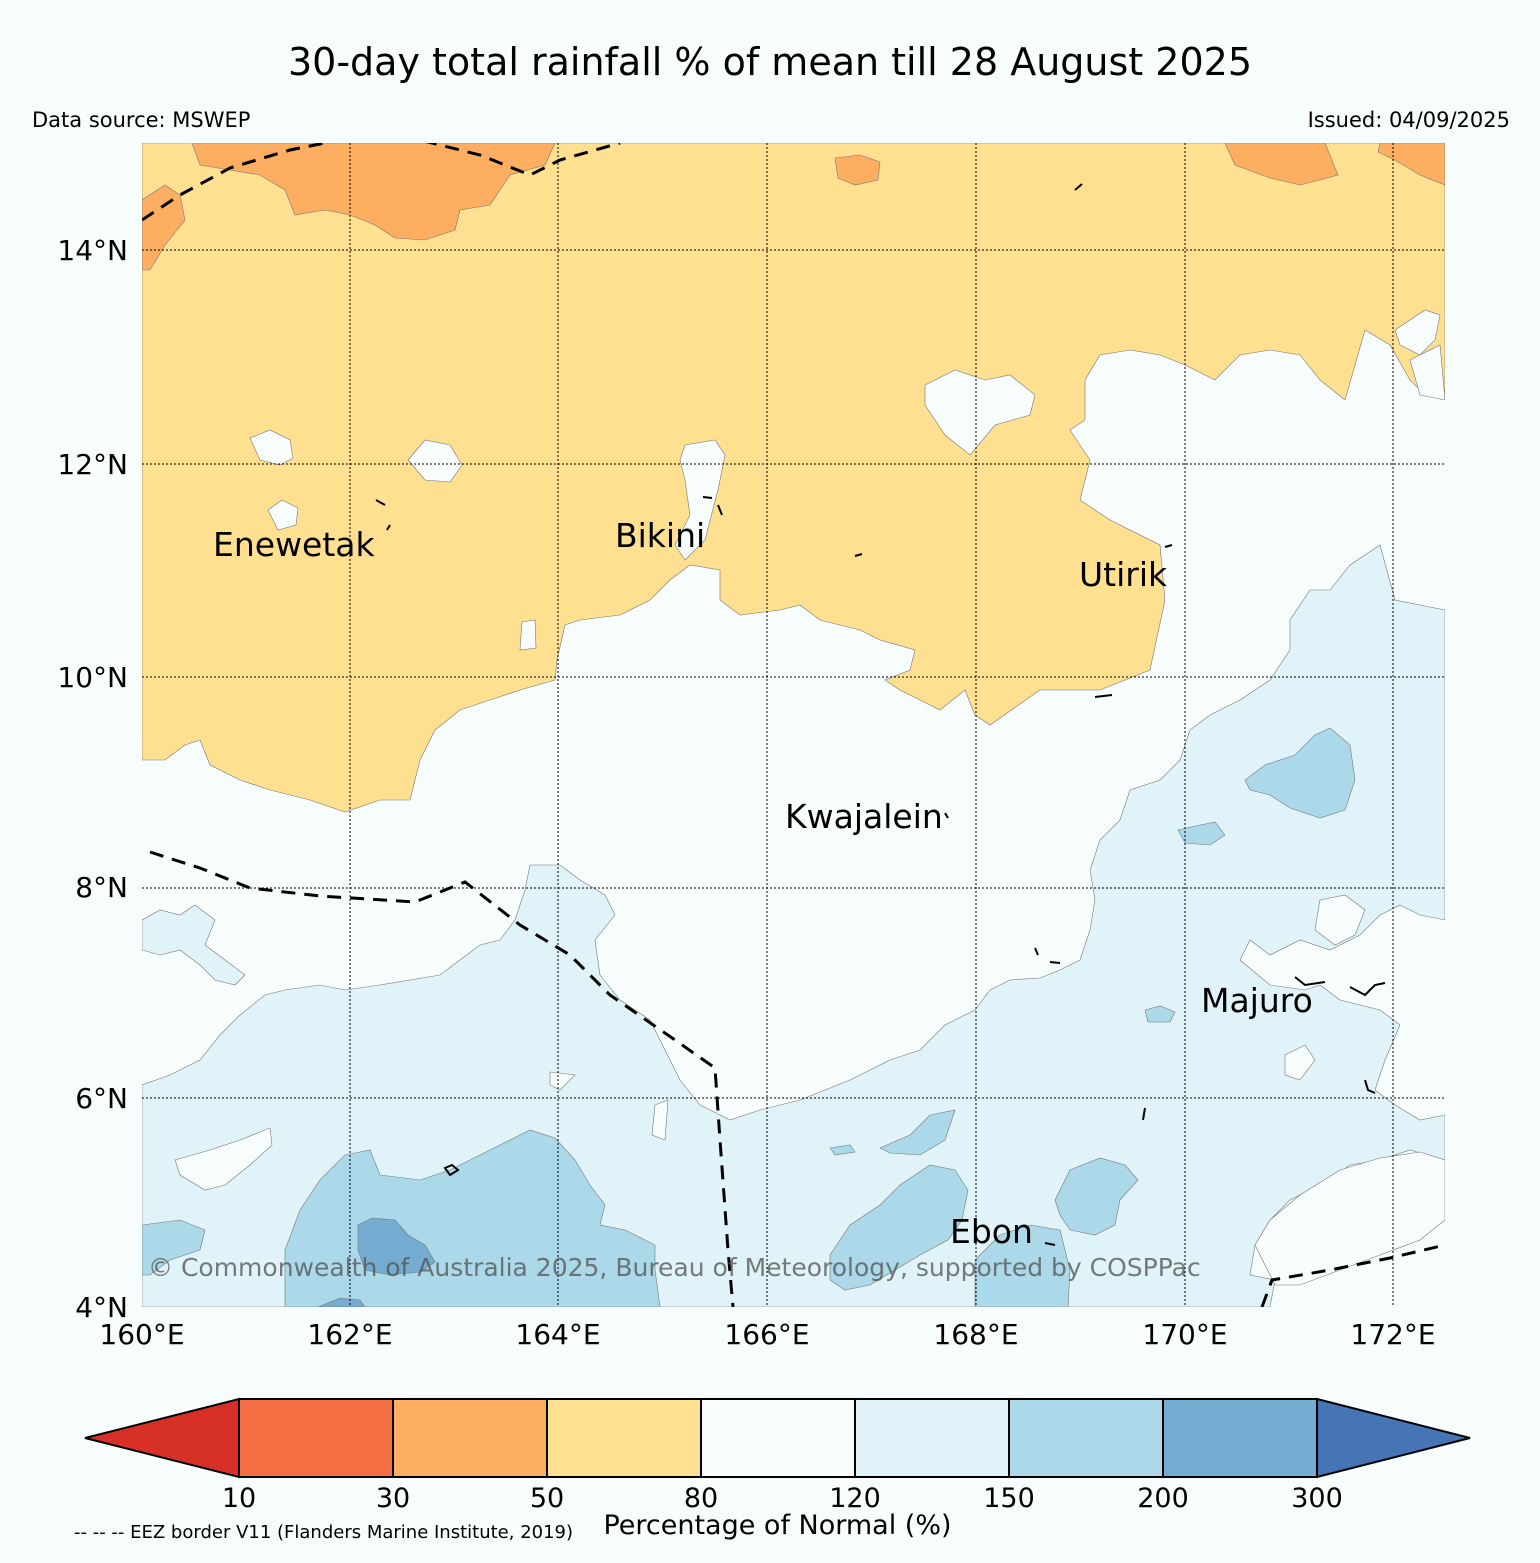  What do you see at coordinates (946, 815) in the screenshot?
I see `atoll-kwajalein` at bounding box center [946, 815].